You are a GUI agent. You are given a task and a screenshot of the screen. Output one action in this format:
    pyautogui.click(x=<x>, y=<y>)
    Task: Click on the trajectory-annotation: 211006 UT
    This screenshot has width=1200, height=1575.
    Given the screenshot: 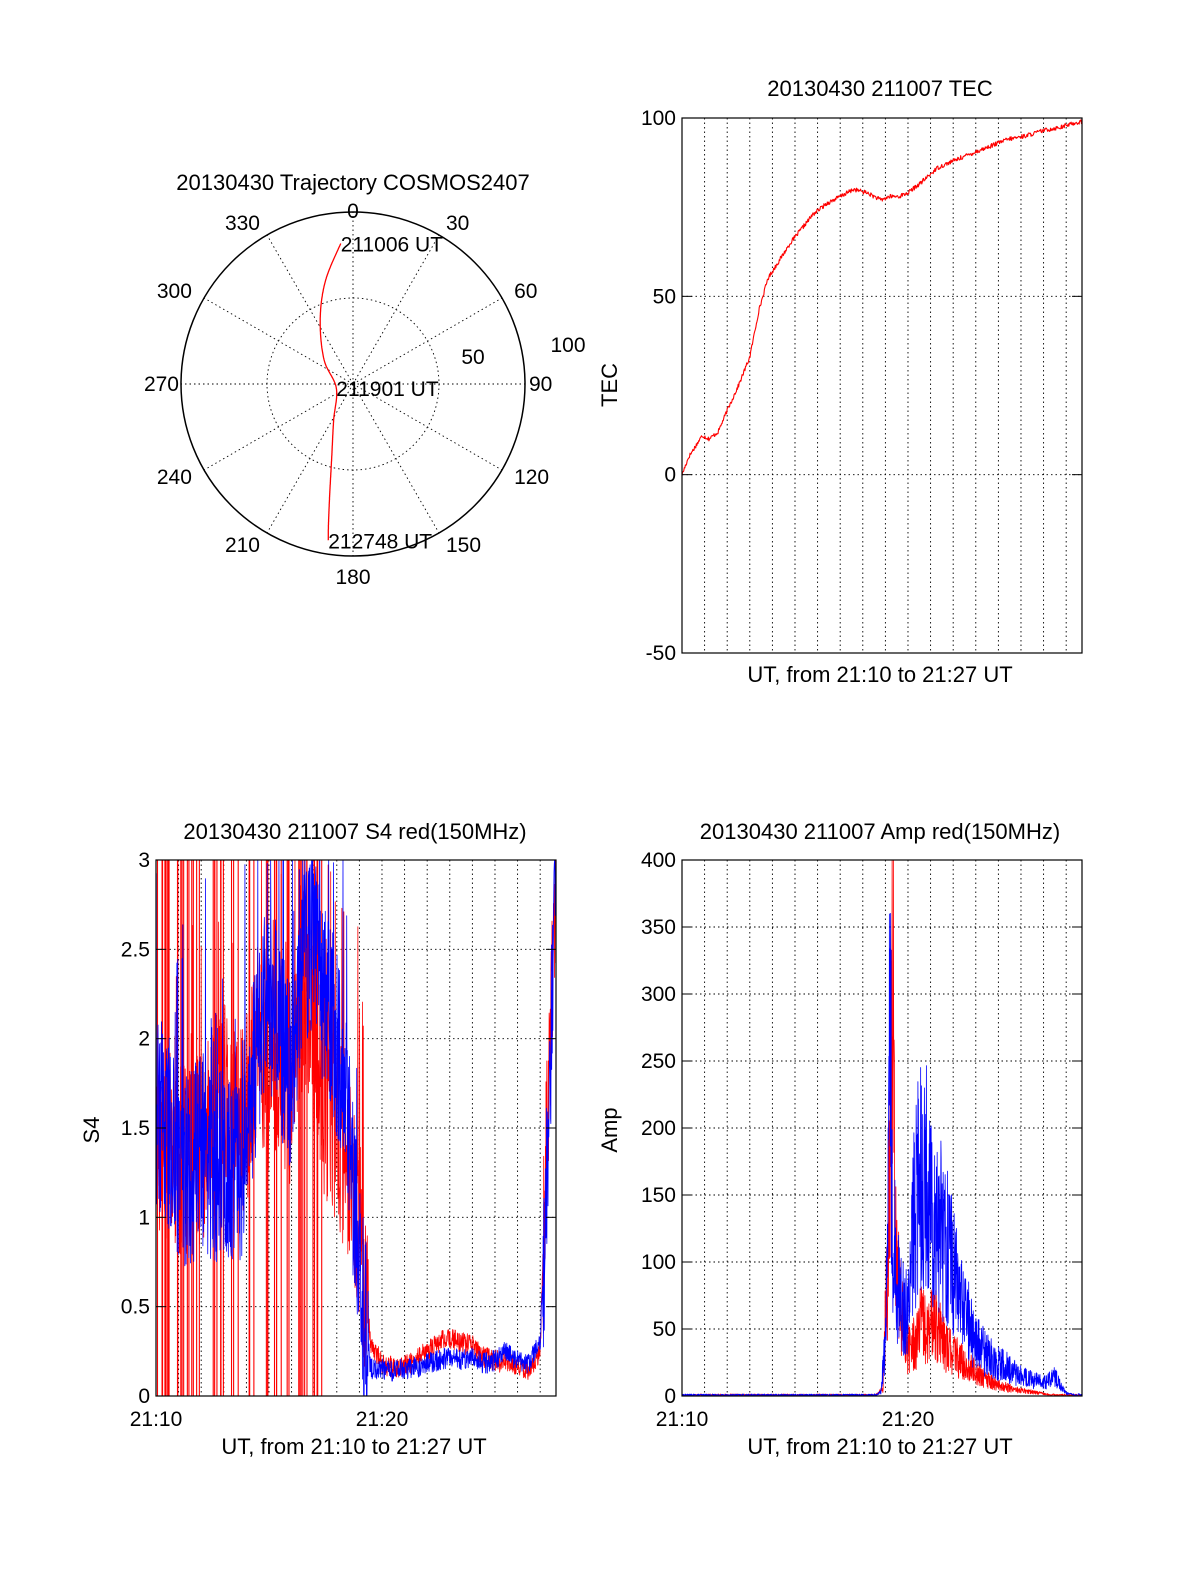 What is the action you would take?
    pyautogui.click(x=392, y=244)
    